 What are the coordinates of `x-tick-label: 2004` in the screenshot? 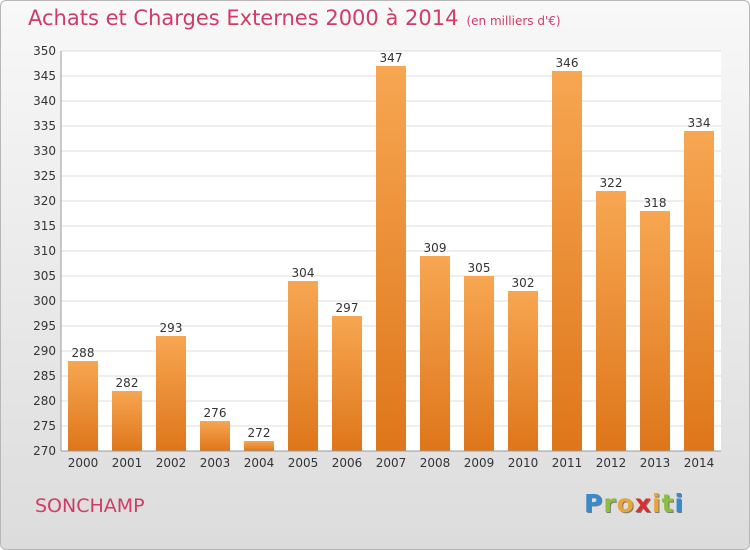 It's located at (259, 463).